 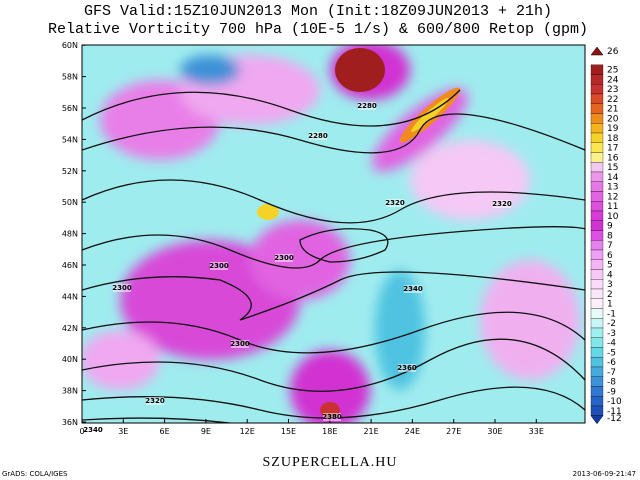 I want to click on lat-label: 54N, so click(x=70, y=139).